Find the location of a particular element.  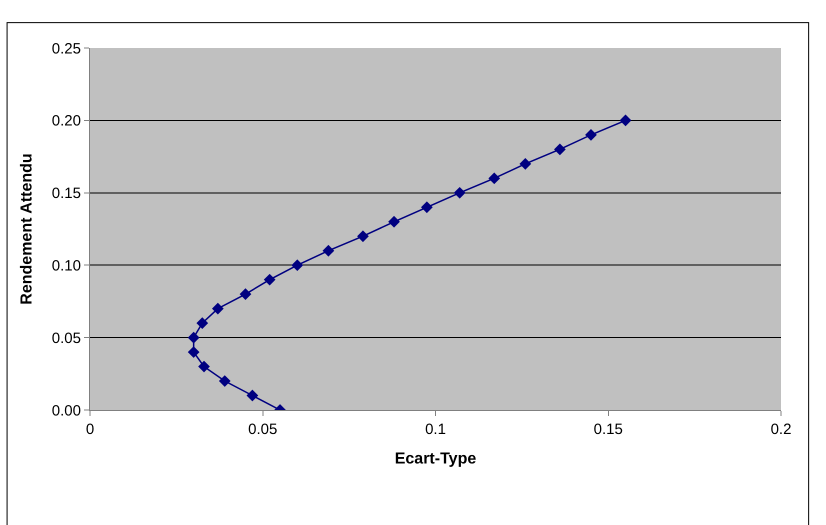

x-tick-label: 0.15 is located at coordinates (608, 429).